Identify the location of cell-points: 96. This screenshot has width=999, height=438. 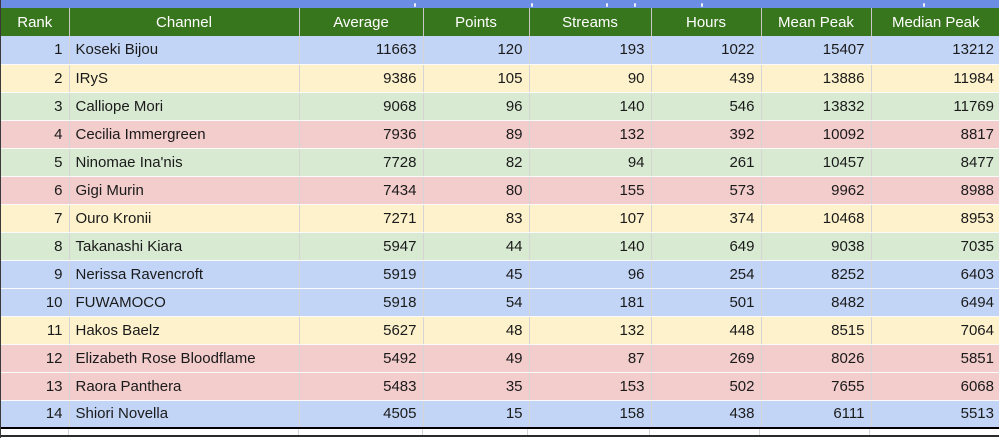
(476, 106).